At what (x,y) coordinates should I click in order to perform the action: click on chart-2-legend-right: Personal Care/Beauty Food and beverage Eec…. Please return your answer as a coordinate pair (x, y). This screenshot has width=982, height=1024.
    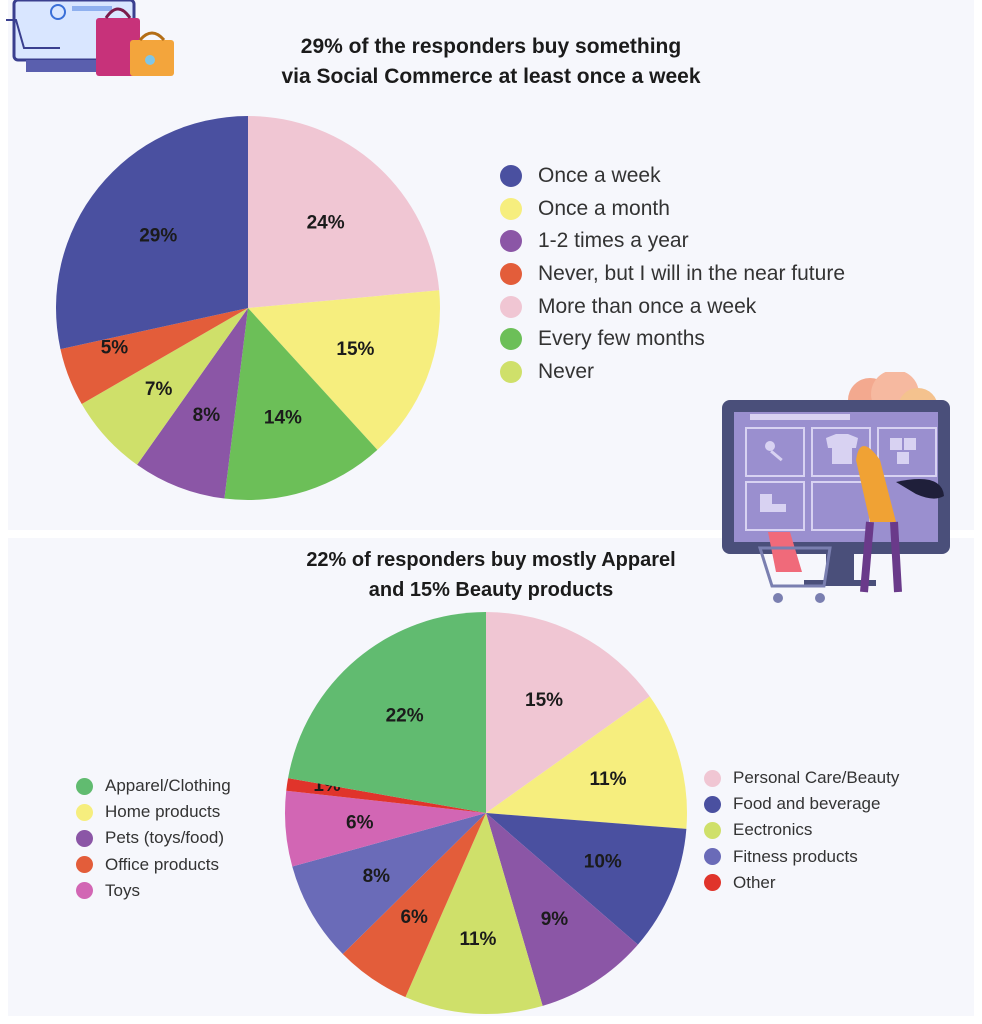
    Looking at the image, I should click on (801, 830).